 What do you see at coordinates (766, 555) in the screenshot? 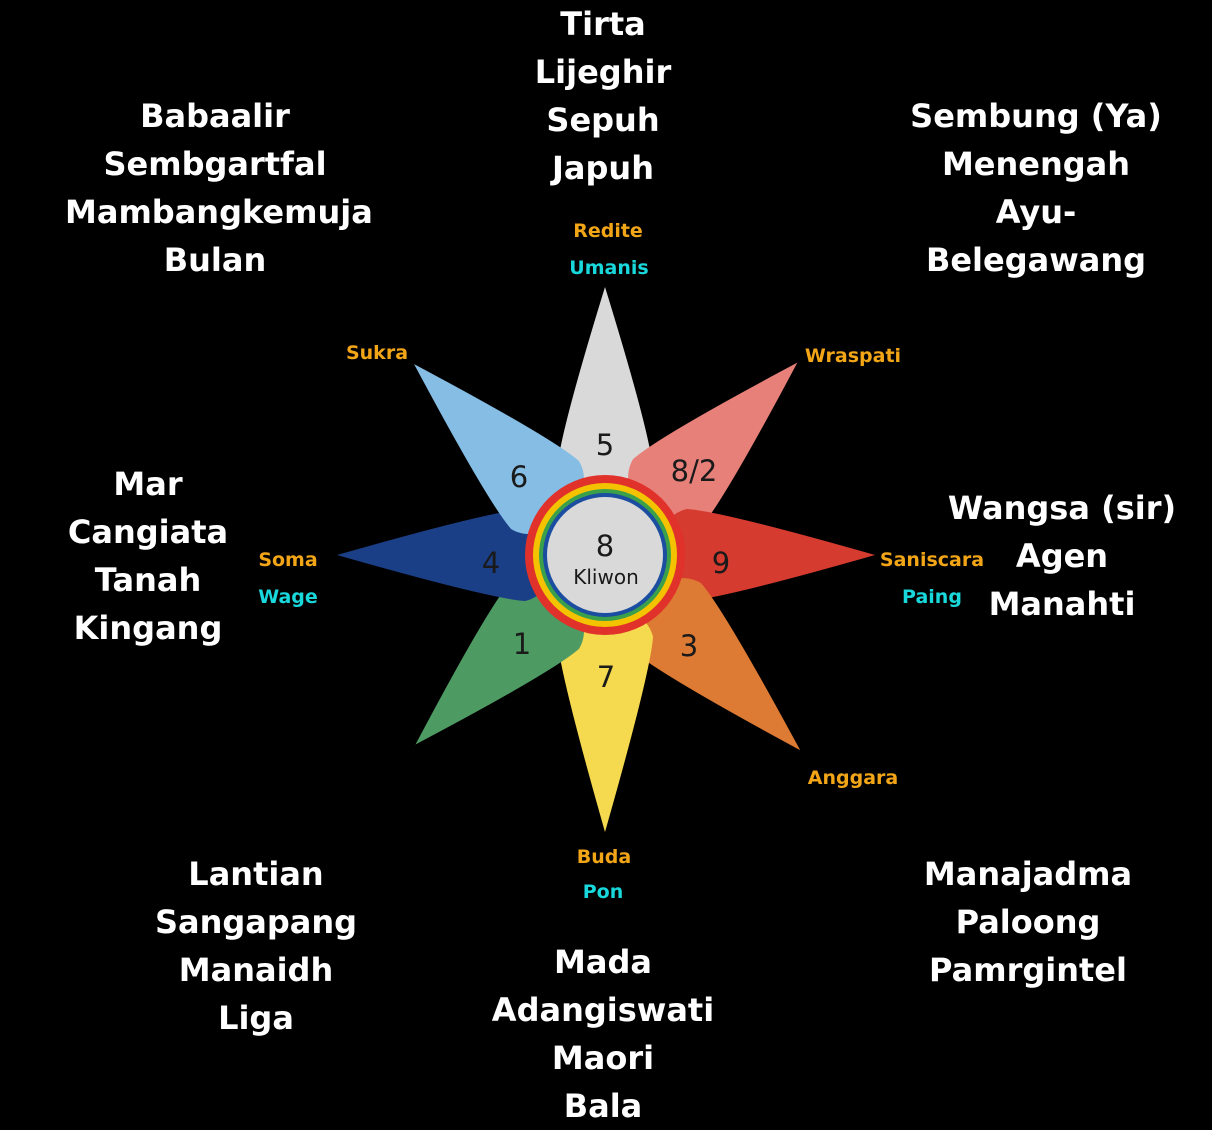
I see `petal-e` at bounding box center [766, 555].